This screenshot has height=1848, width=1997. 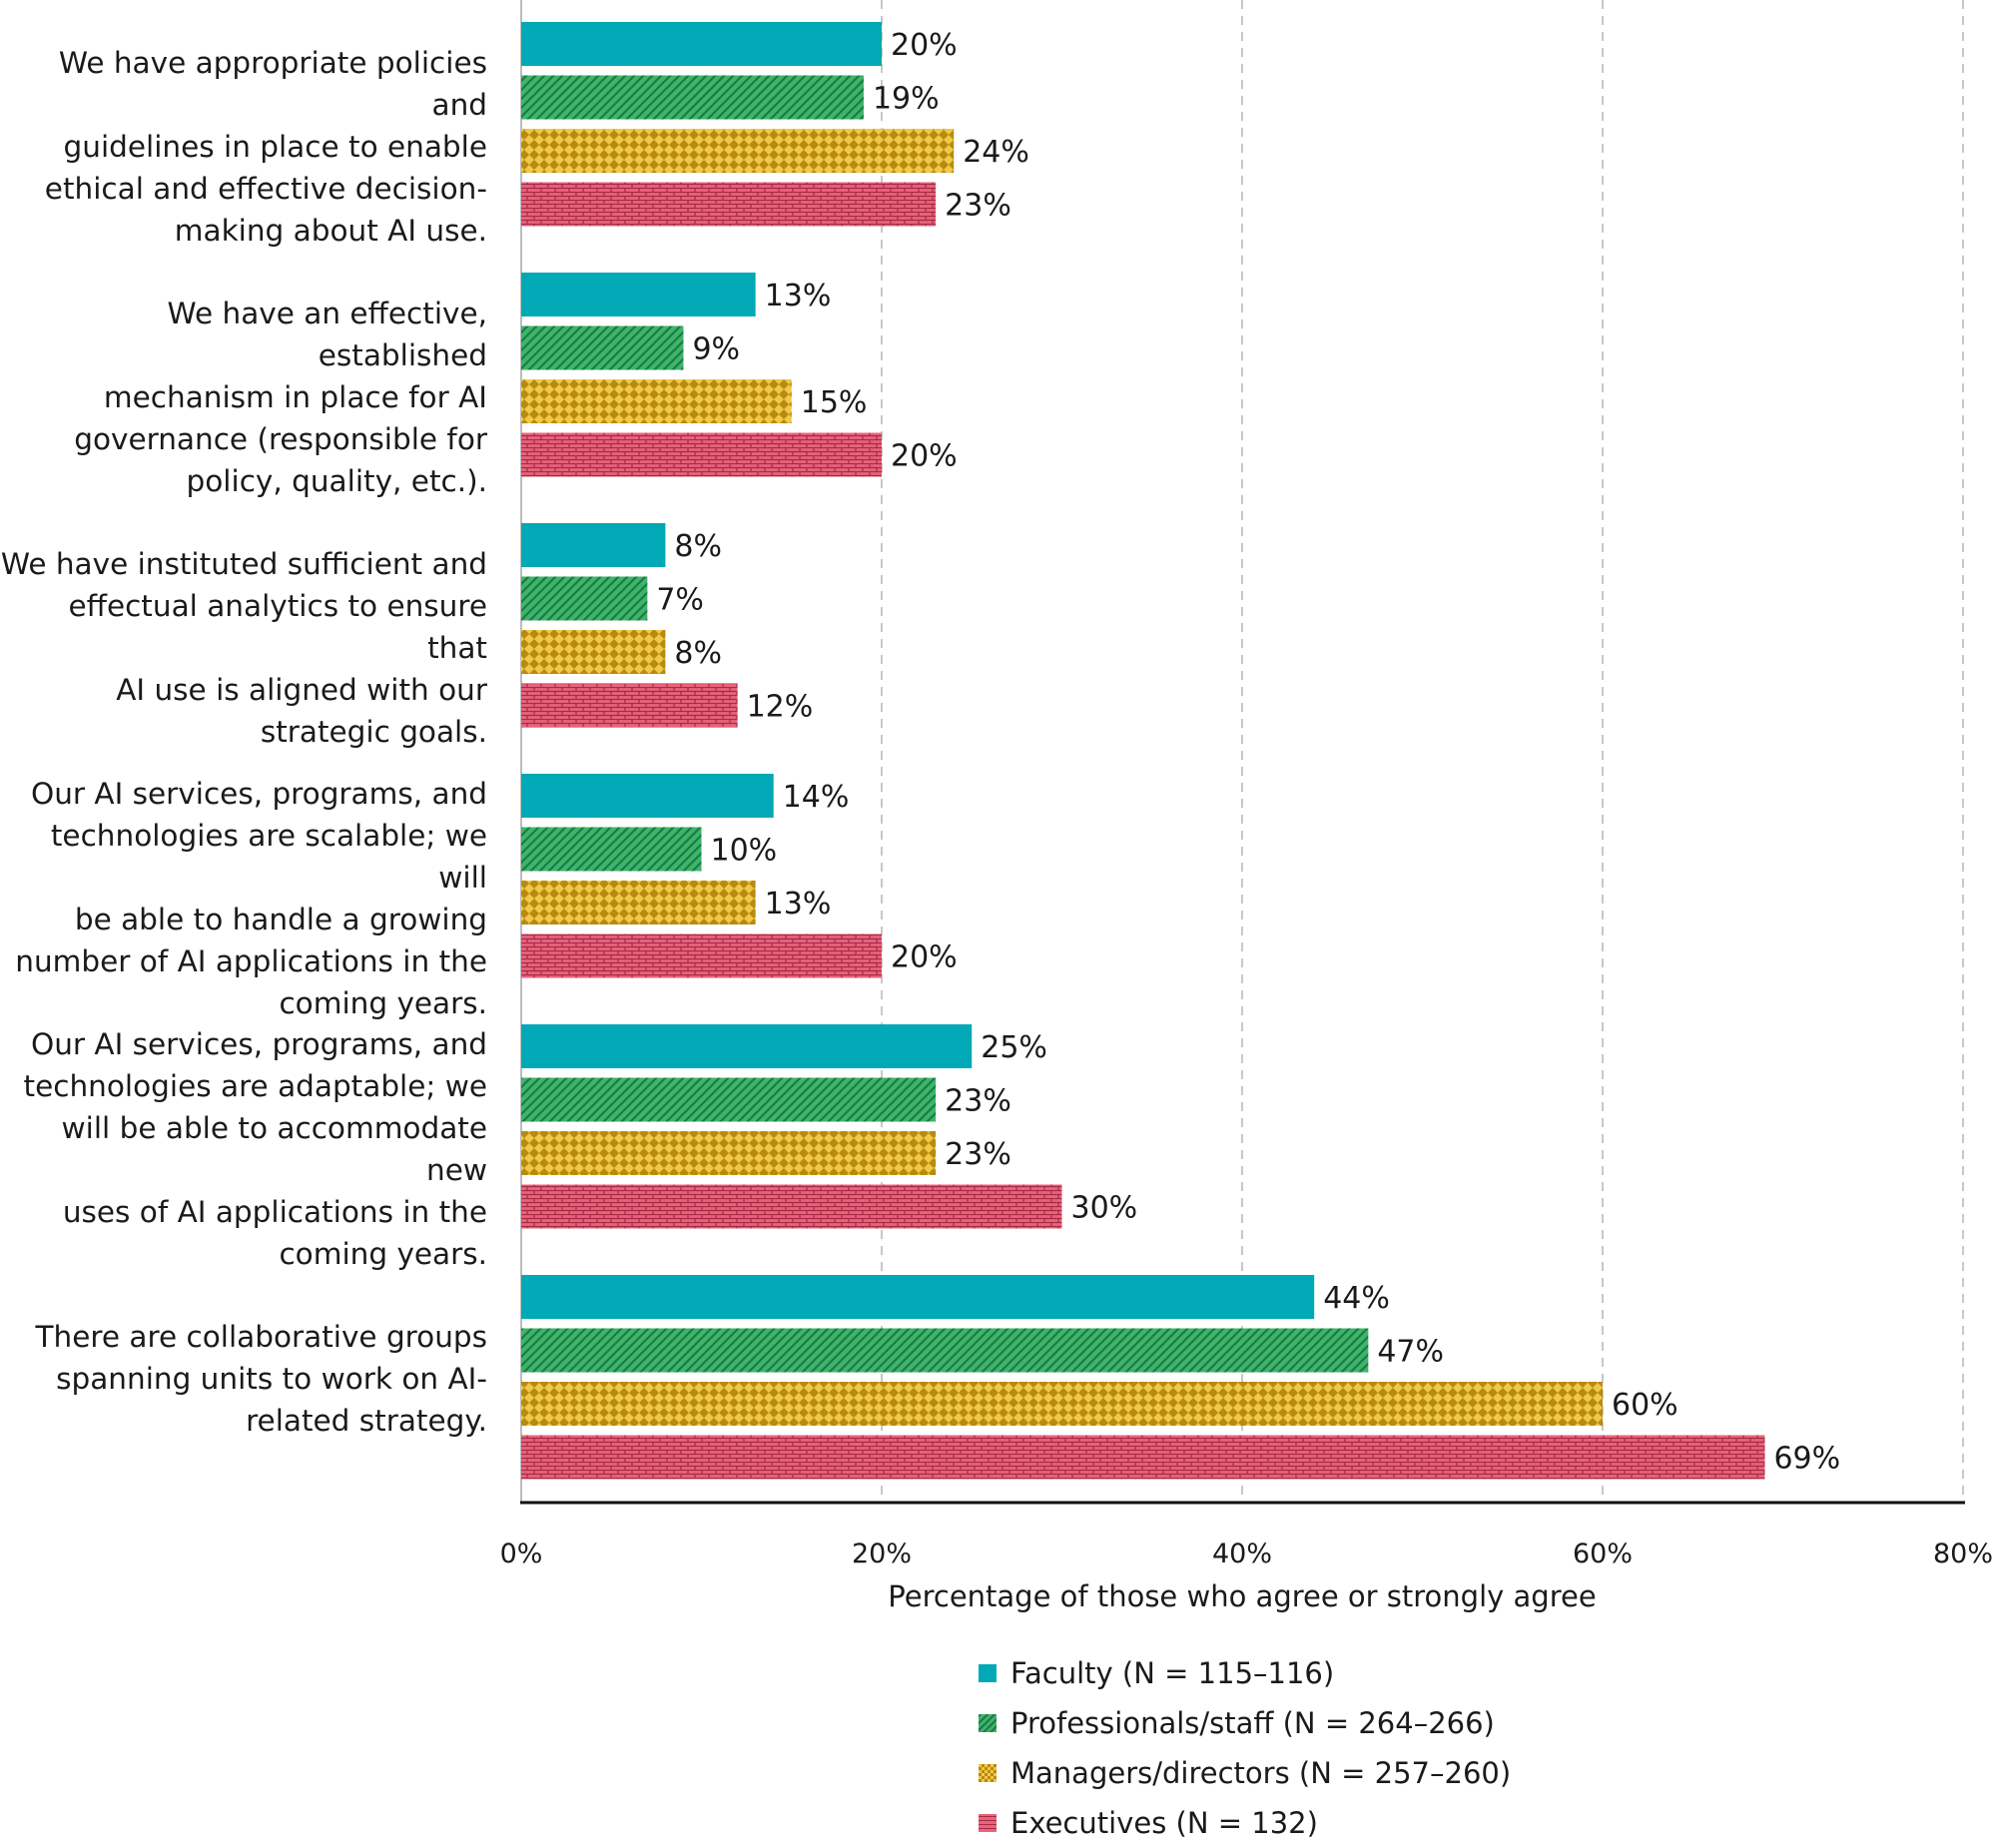 What do you see at coordinates (277, 627) in the screenshot?
I see `category-label-line: effectual analytics to ensure that` at bounding box center [277, 627].